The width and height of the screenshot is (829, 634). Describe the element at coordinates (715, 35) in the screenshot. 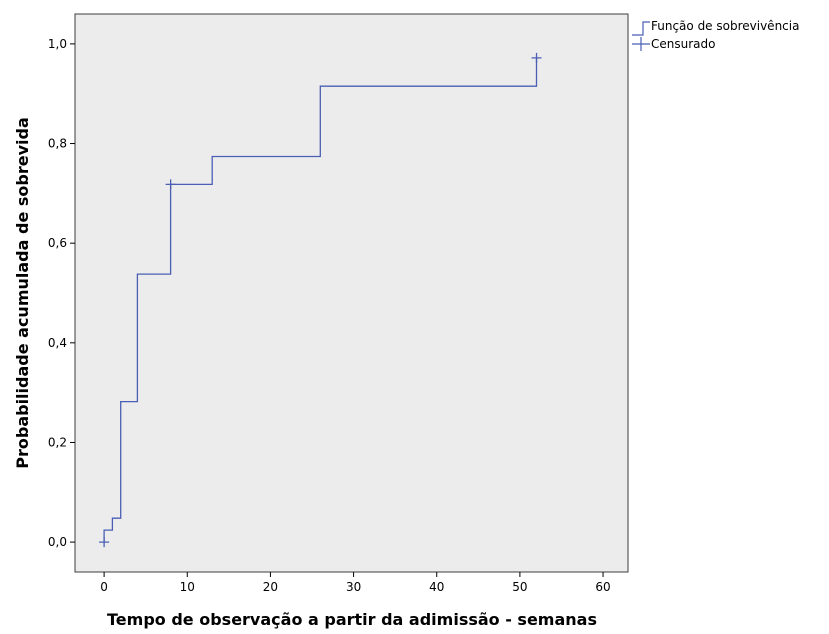

I see `legend: Função de sobrevivência Censurado` at that location.